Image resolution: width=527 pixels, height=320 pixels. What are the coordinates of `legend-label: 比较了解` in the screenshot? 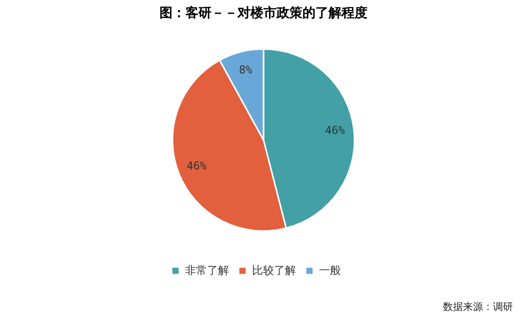 It's located at (274, 270).